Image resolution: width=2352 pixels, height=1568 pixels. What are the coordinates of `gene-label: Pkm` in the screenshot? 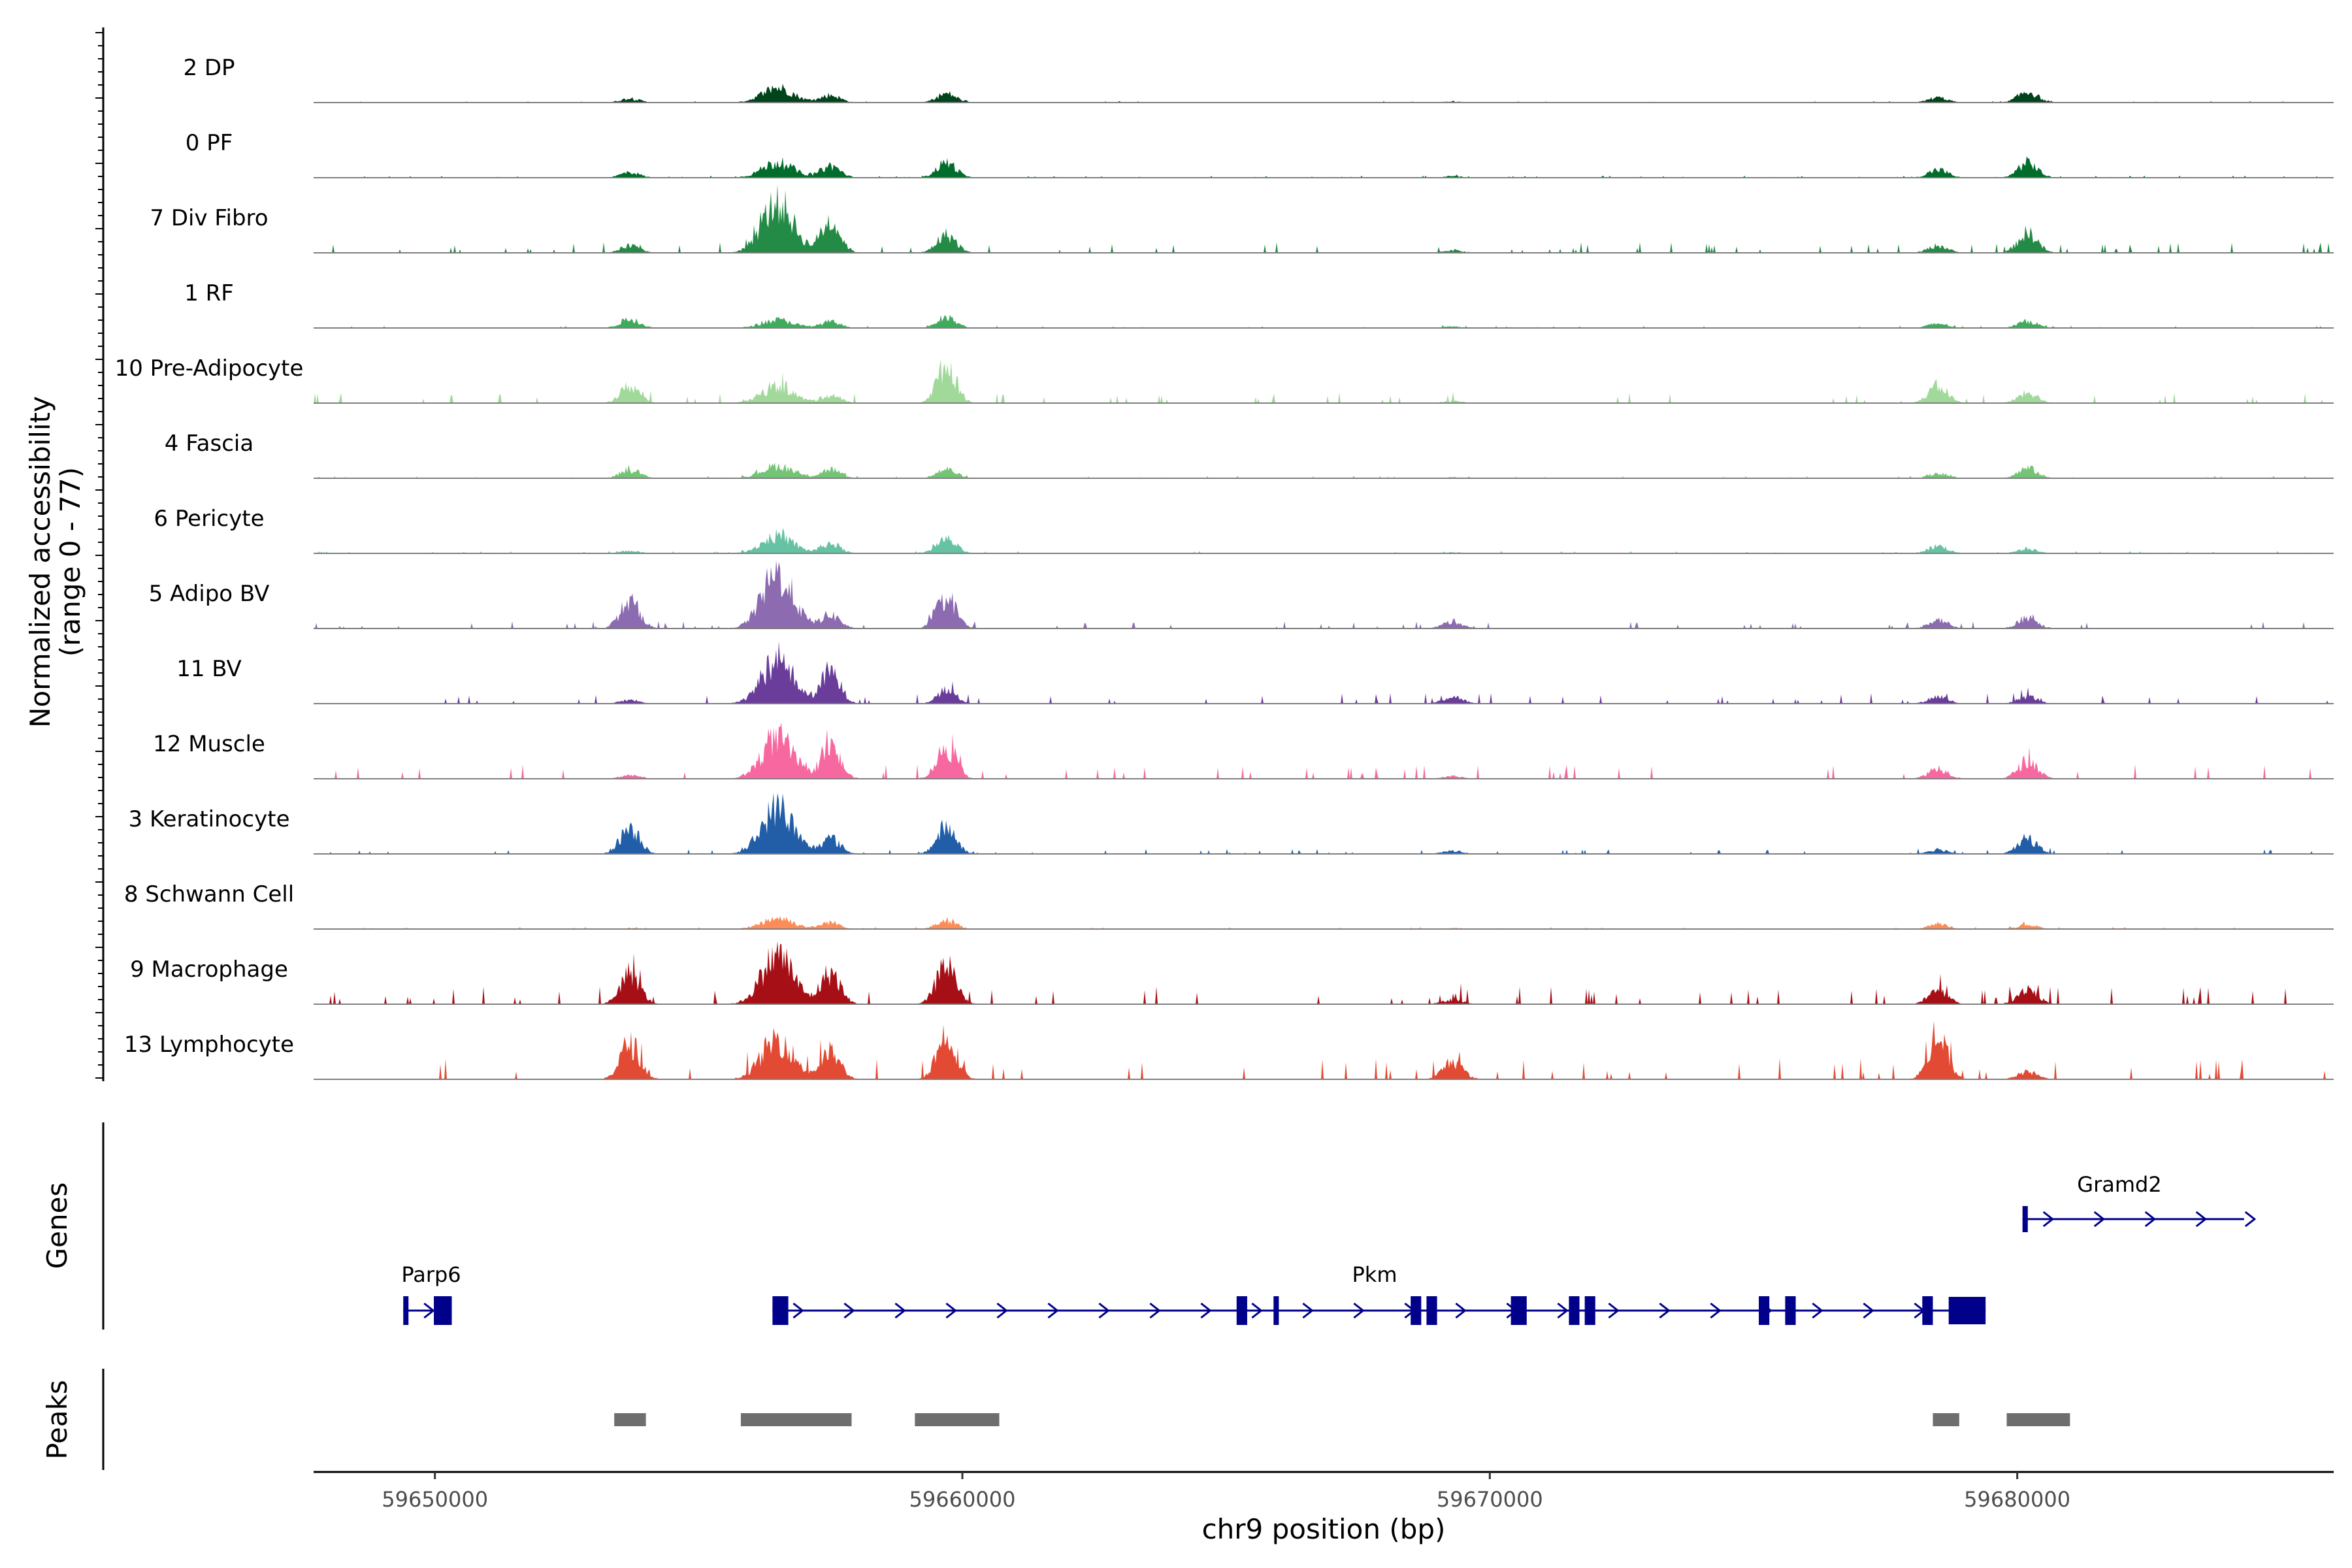 It's located at (1374, 1274).